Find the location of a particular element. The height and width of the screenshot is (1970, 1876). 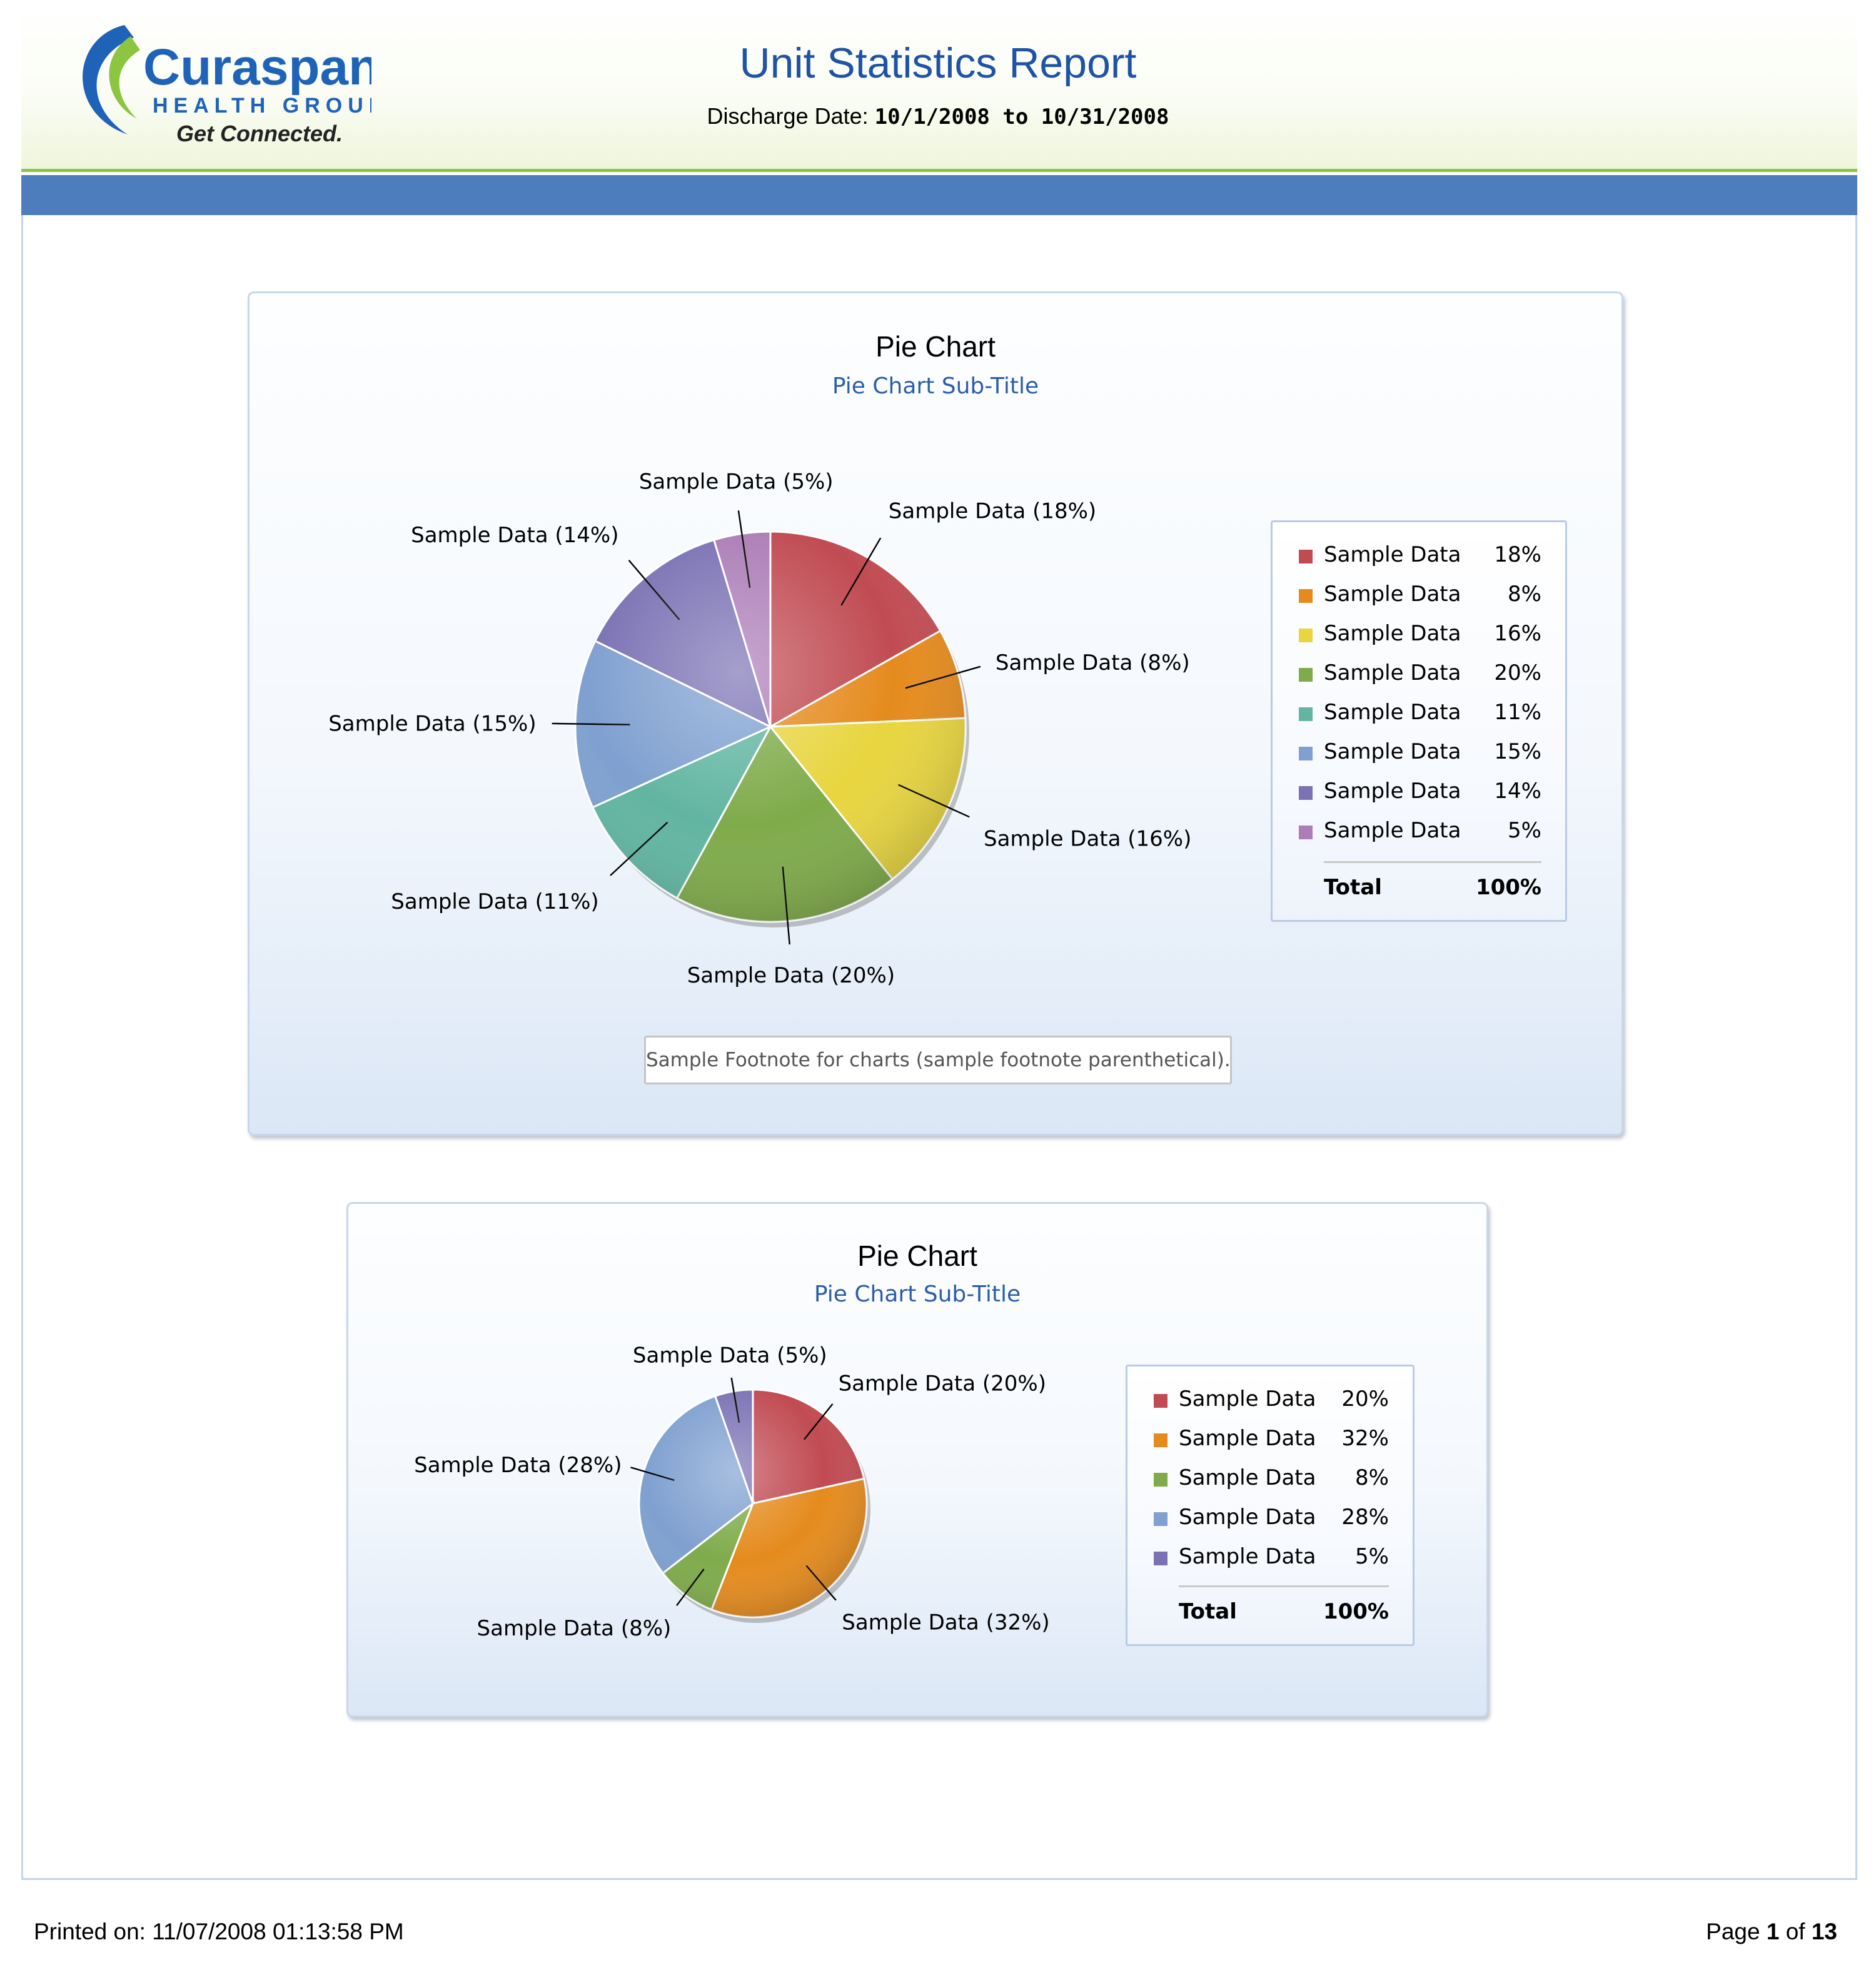

slice-label: Sample Data (28%) is located at coordinates (518, 1465).